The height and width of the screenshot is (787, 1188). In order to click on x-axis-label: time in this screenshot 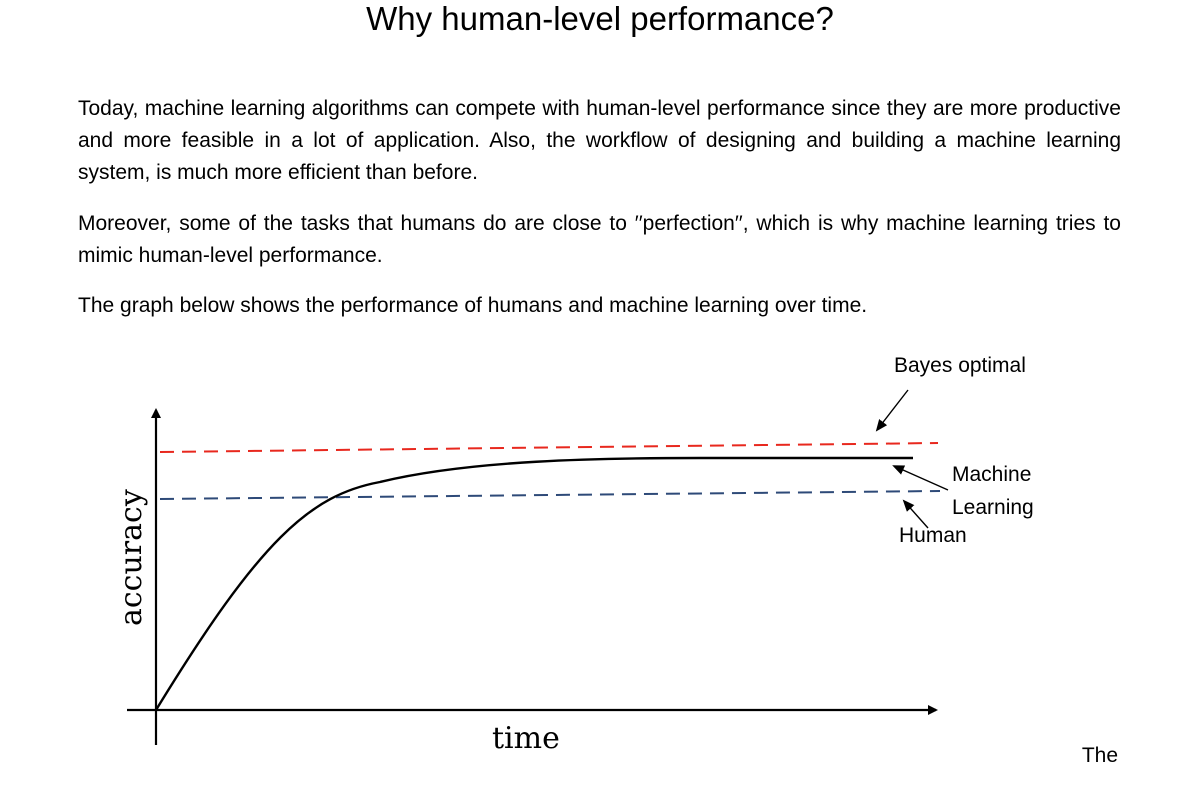, I will do `click(526, 738)`.